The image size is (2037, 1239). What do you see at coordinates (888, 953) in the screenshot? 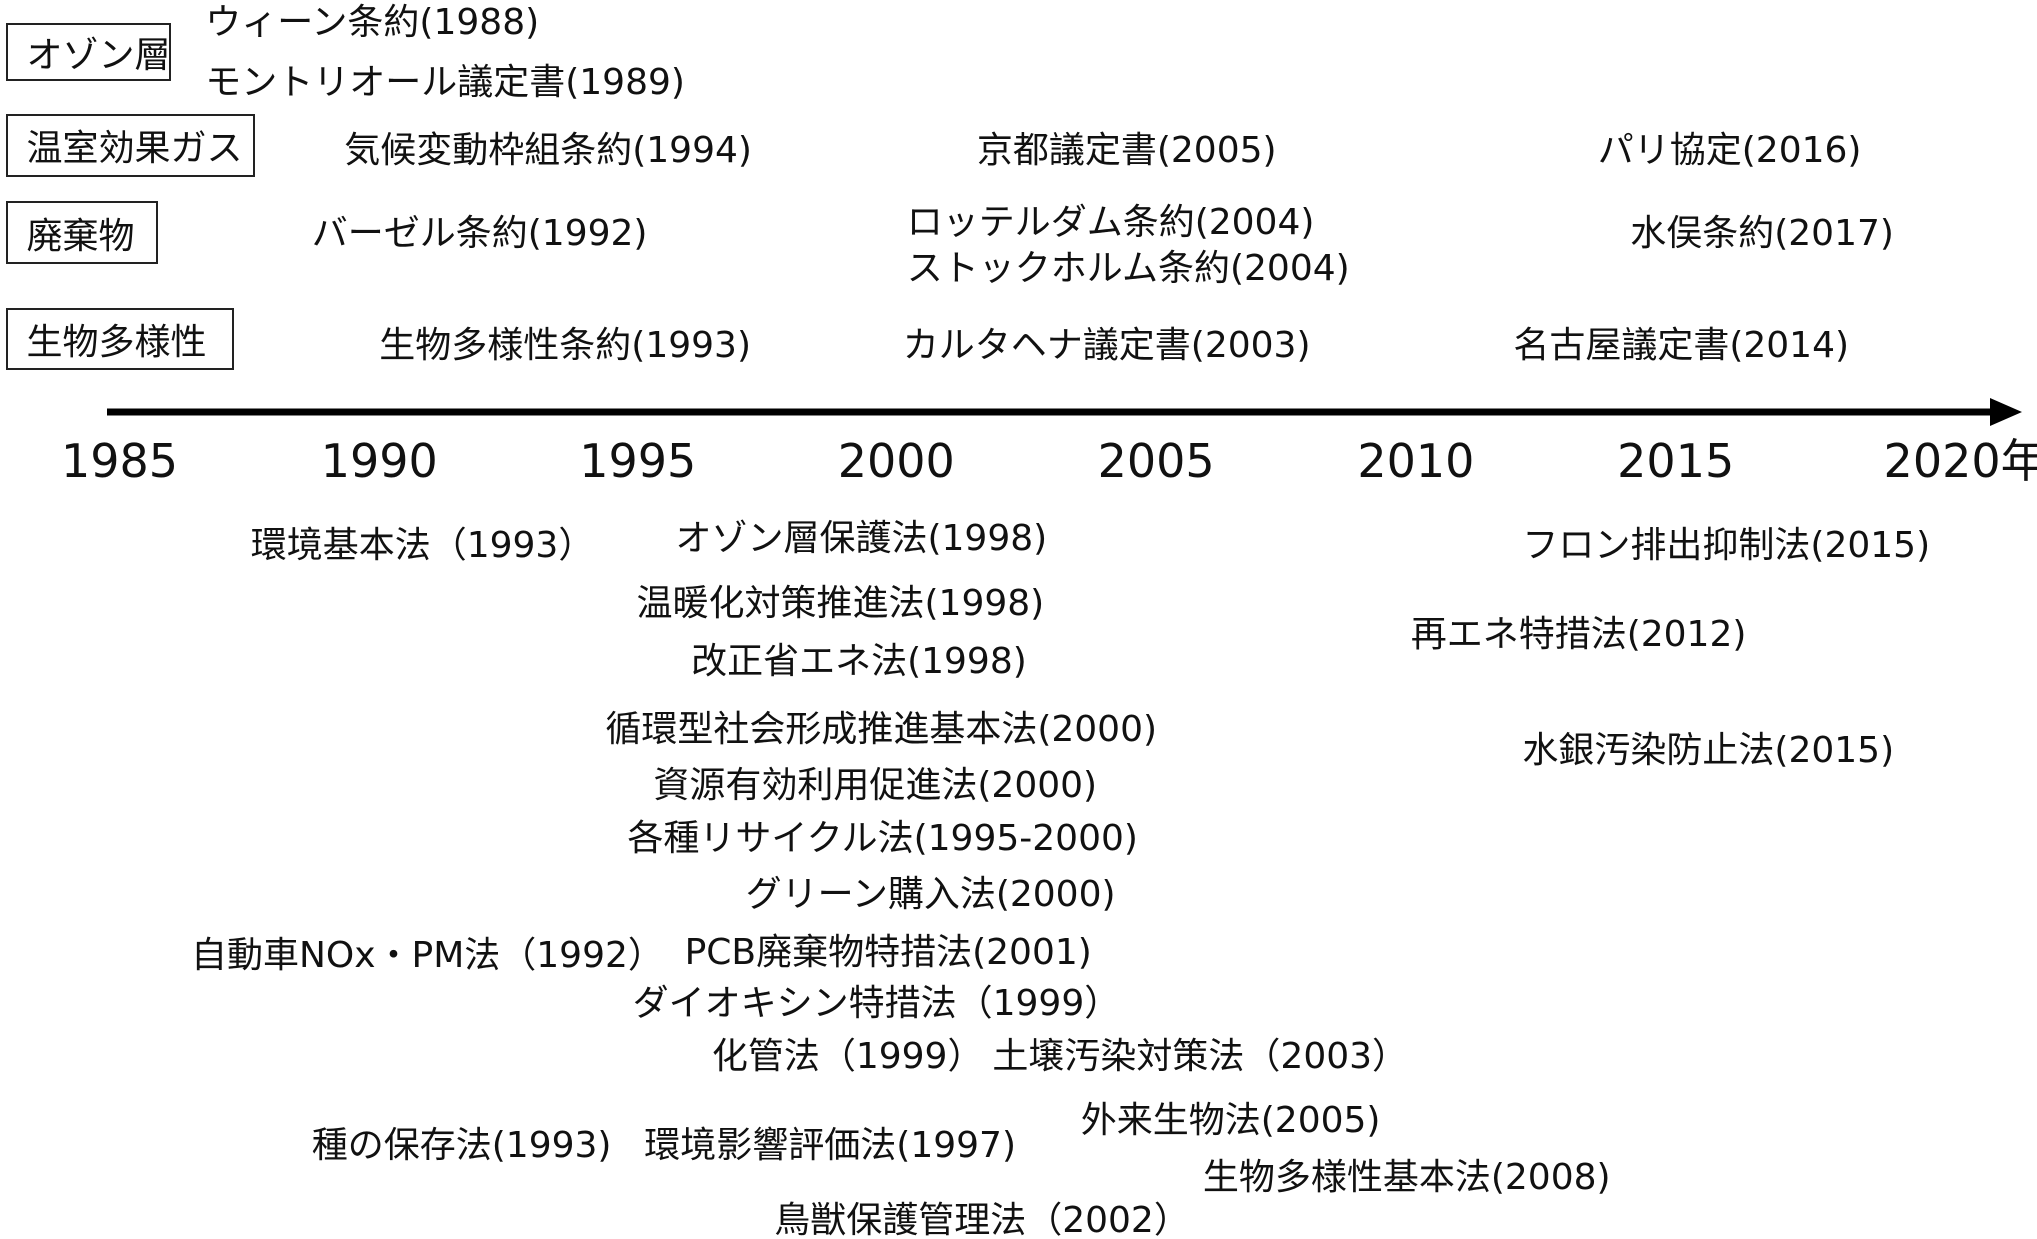
I see `law: PCB廃棄物特措法(2001)` at bounding box center [888, 953].